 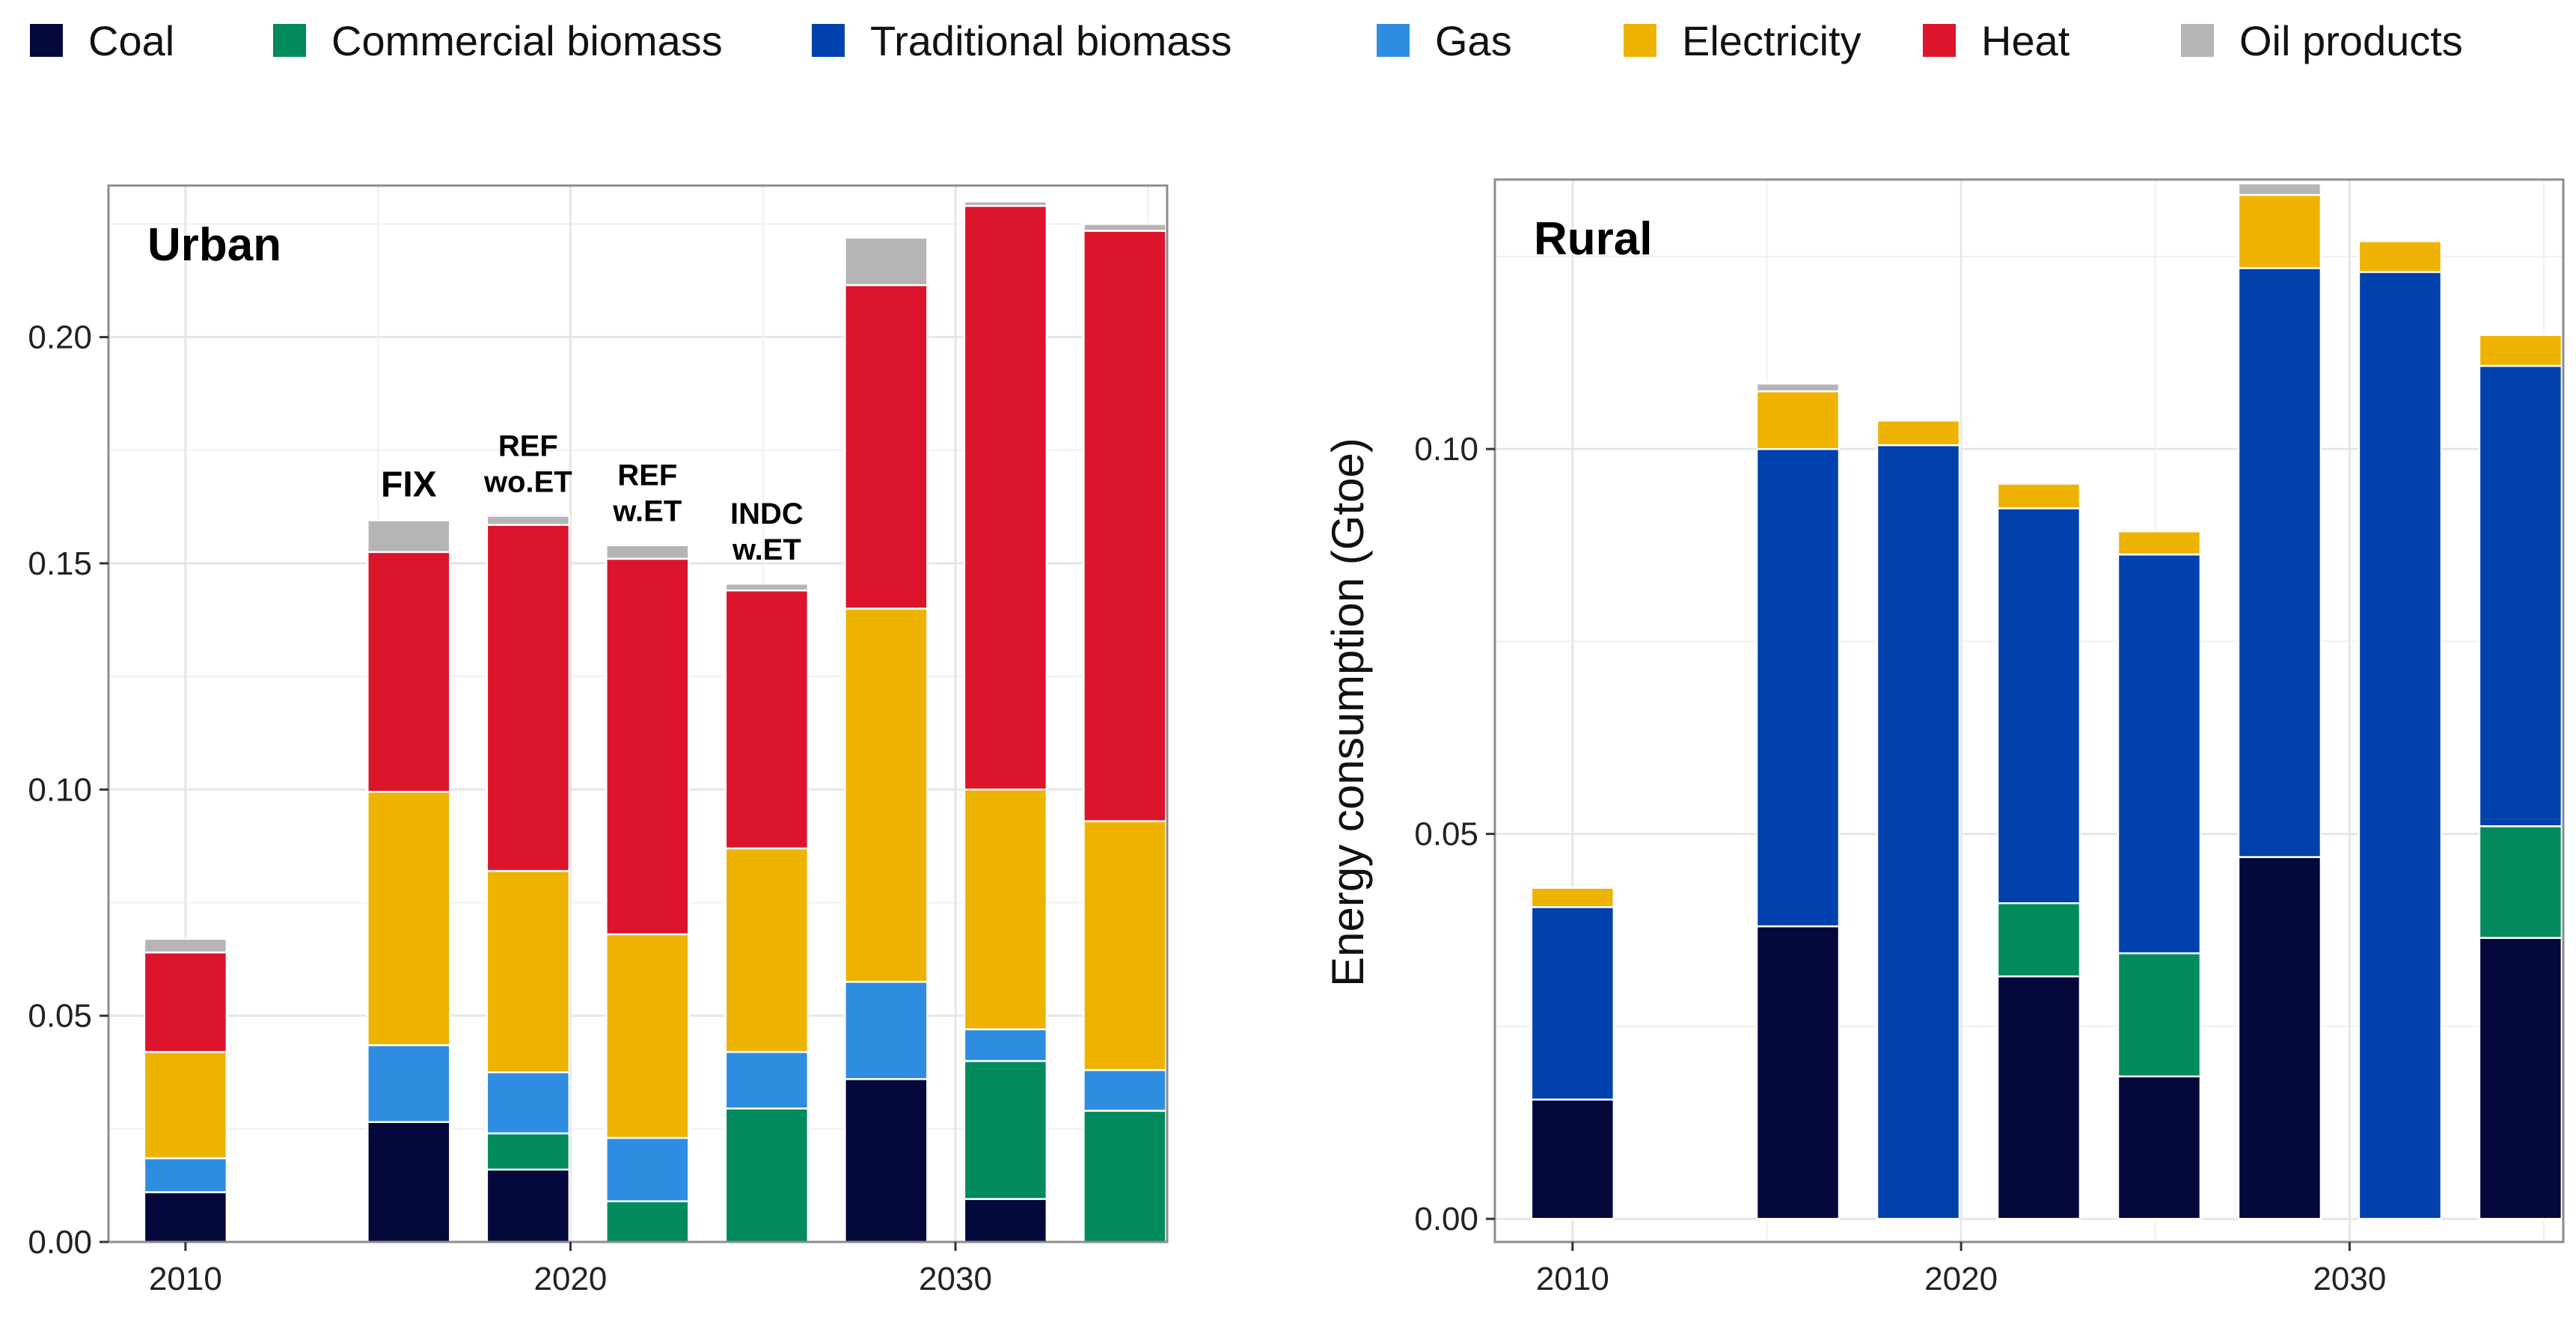 What do you see at coordinates (767, 587) in the screenshot?
I see `bar-segment-2020-indc-w-et-oil-products` at bounding box center [767, 587].